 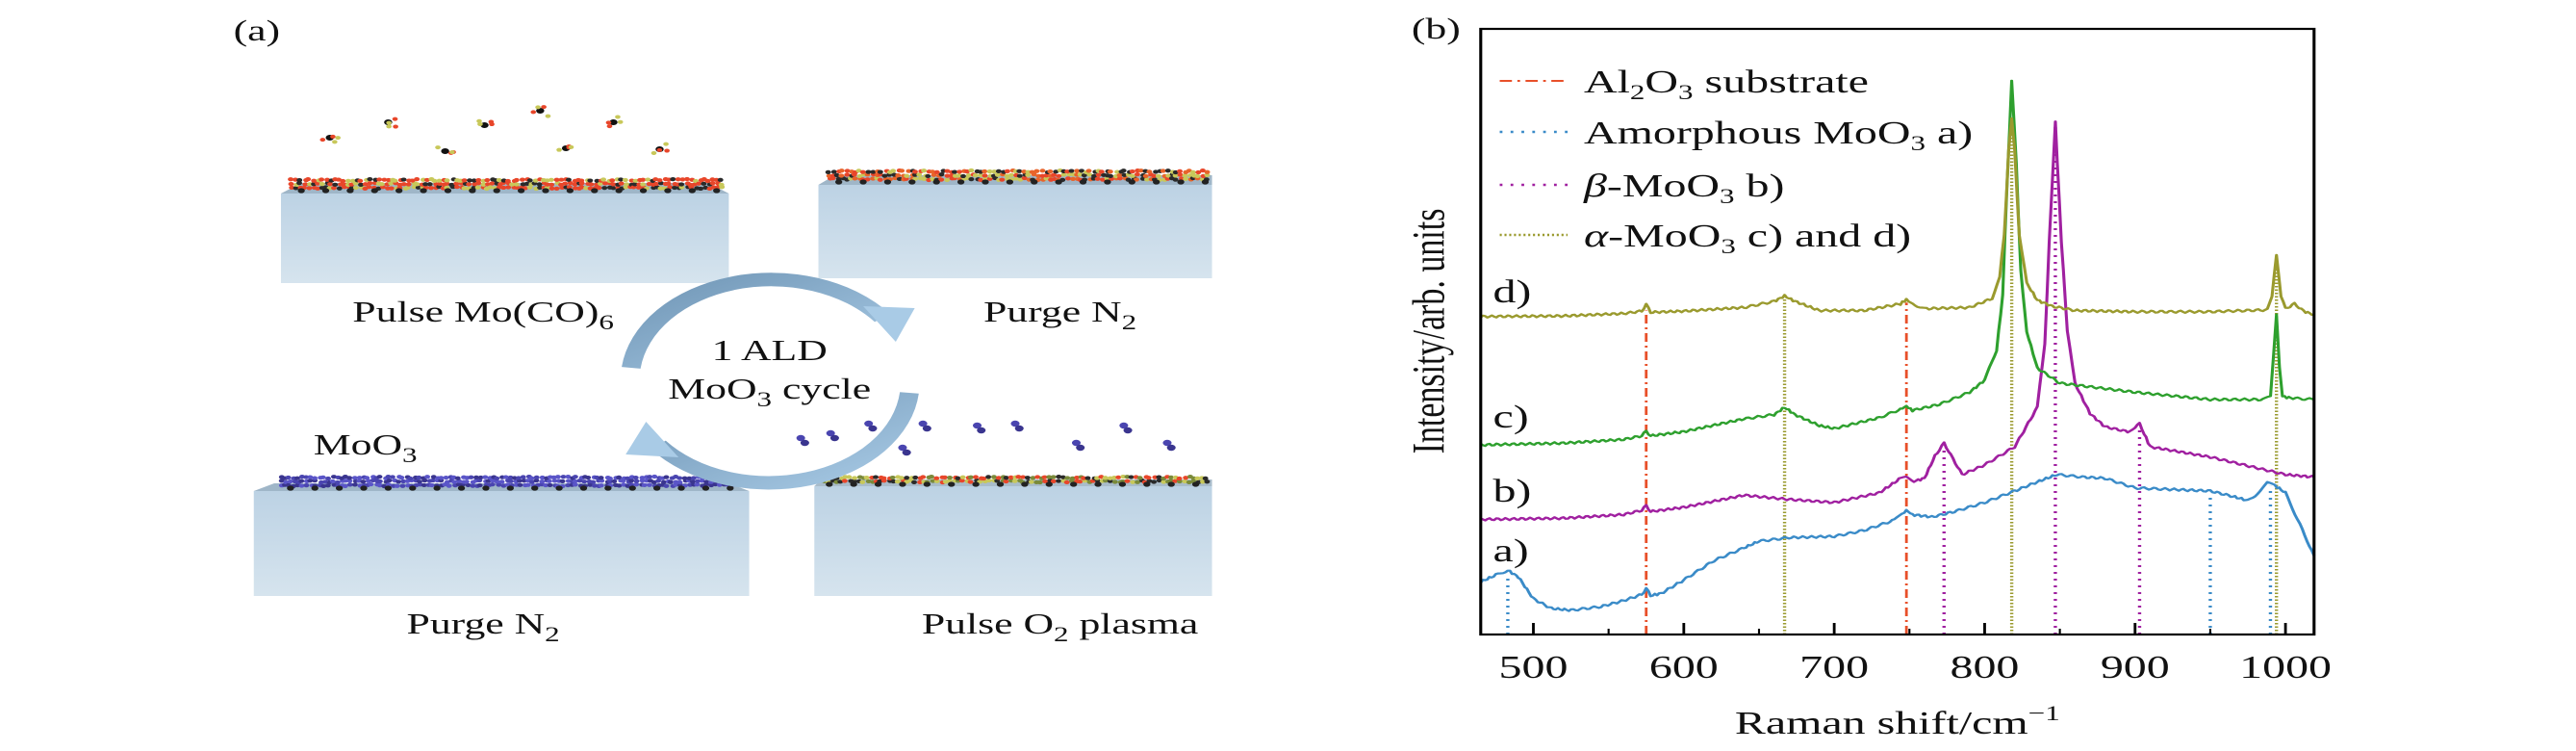 What do you see at coordinates (1436, 29) in the screenshot?
I see `panel-b-label: (b)` at bounding box center [1436, 29].